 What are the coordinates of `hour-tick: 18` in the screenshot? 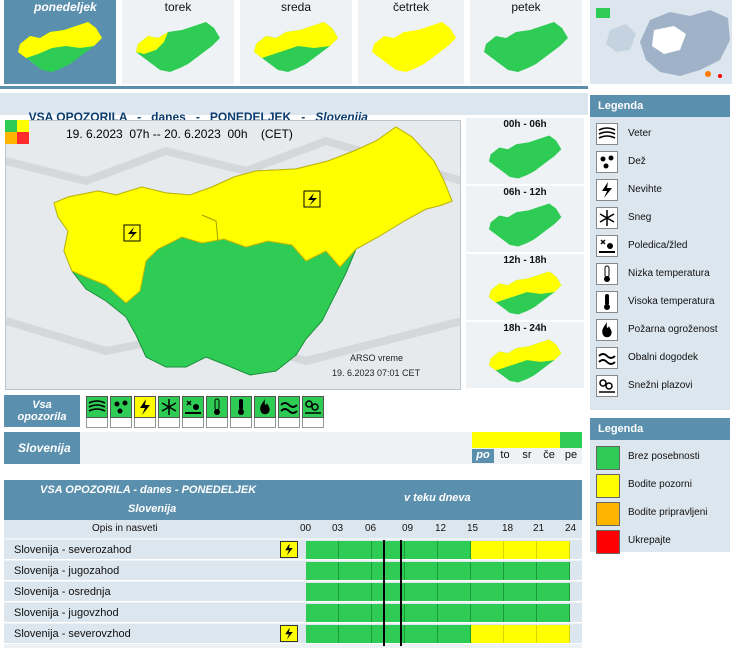 It's located at (508, 528).